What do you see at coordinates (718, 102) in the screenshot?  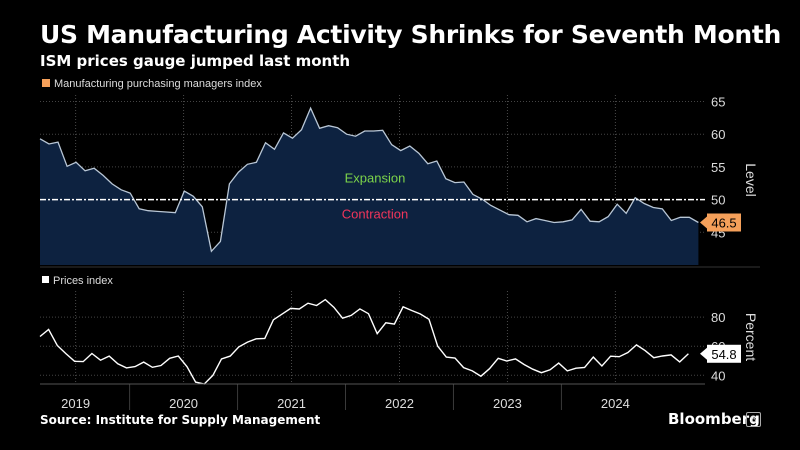 I see `y-tick-top-65: 65` at bounding box center [718, 102].